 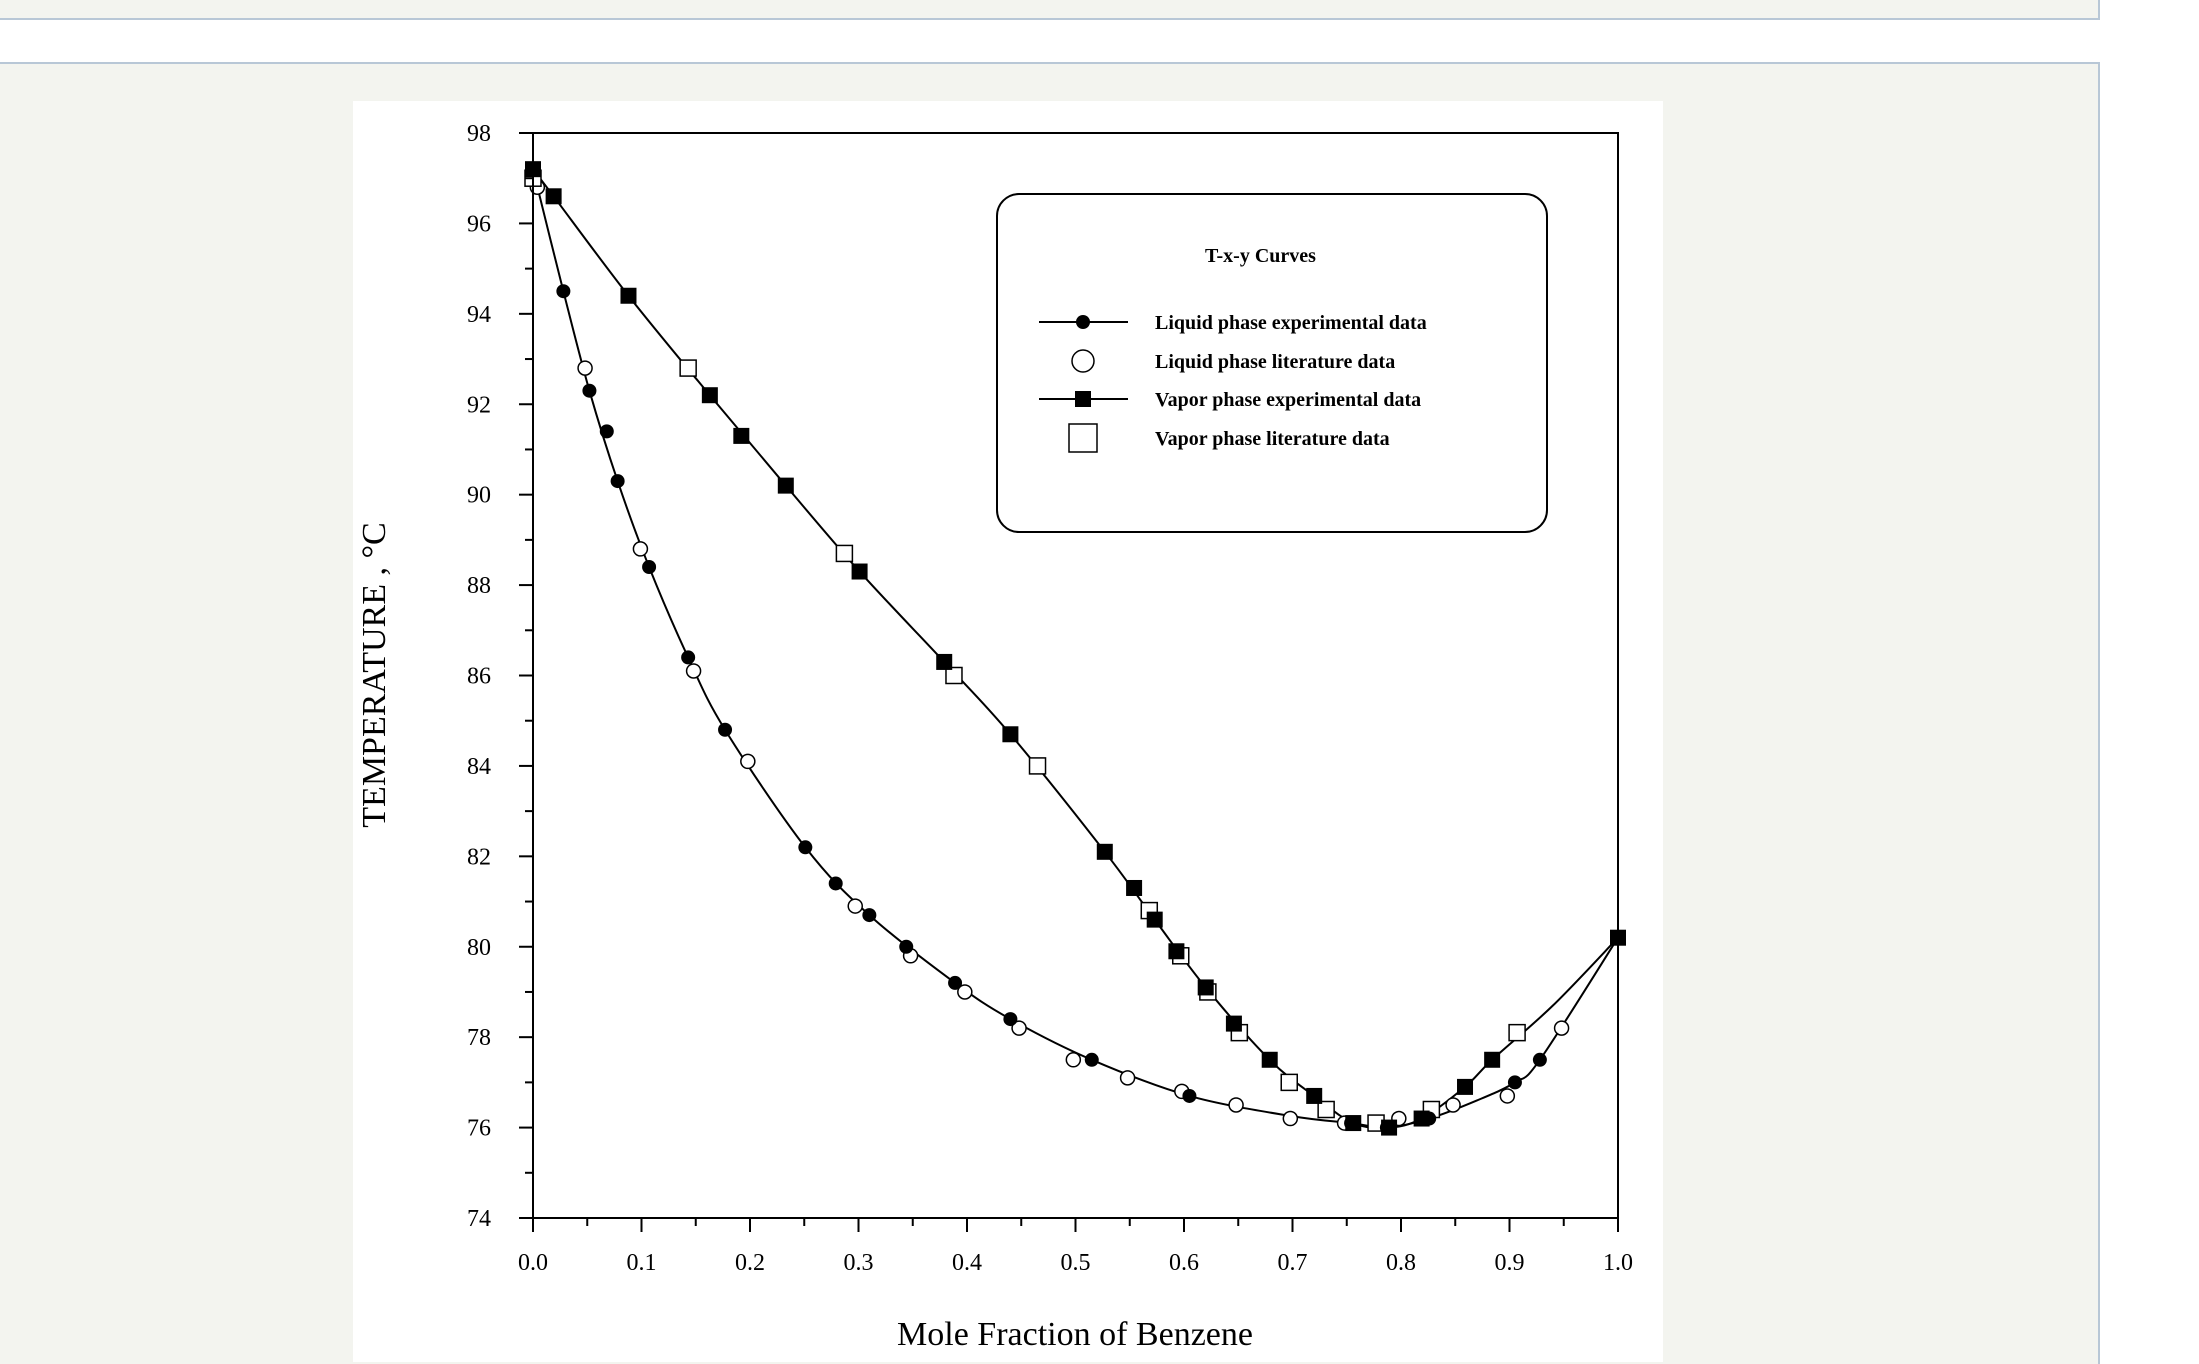 What do you see at coordinates (479, 677) in the screenshot?
I see `y-tick-label: 86` at bounding box center [479, 677].